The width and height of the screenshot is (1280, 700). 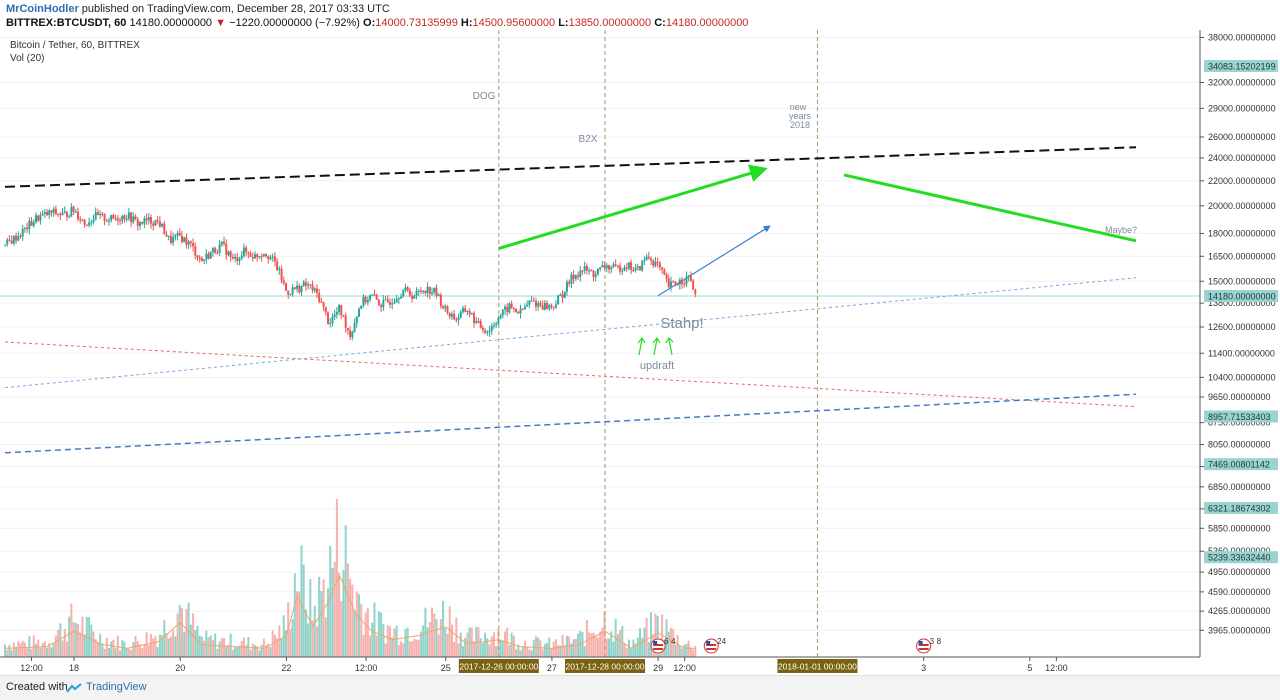 What do you see at coordinates (610, 23) in the screenshot?
I see `low-value: 13850.00000000` at bounding box center [610, 23].